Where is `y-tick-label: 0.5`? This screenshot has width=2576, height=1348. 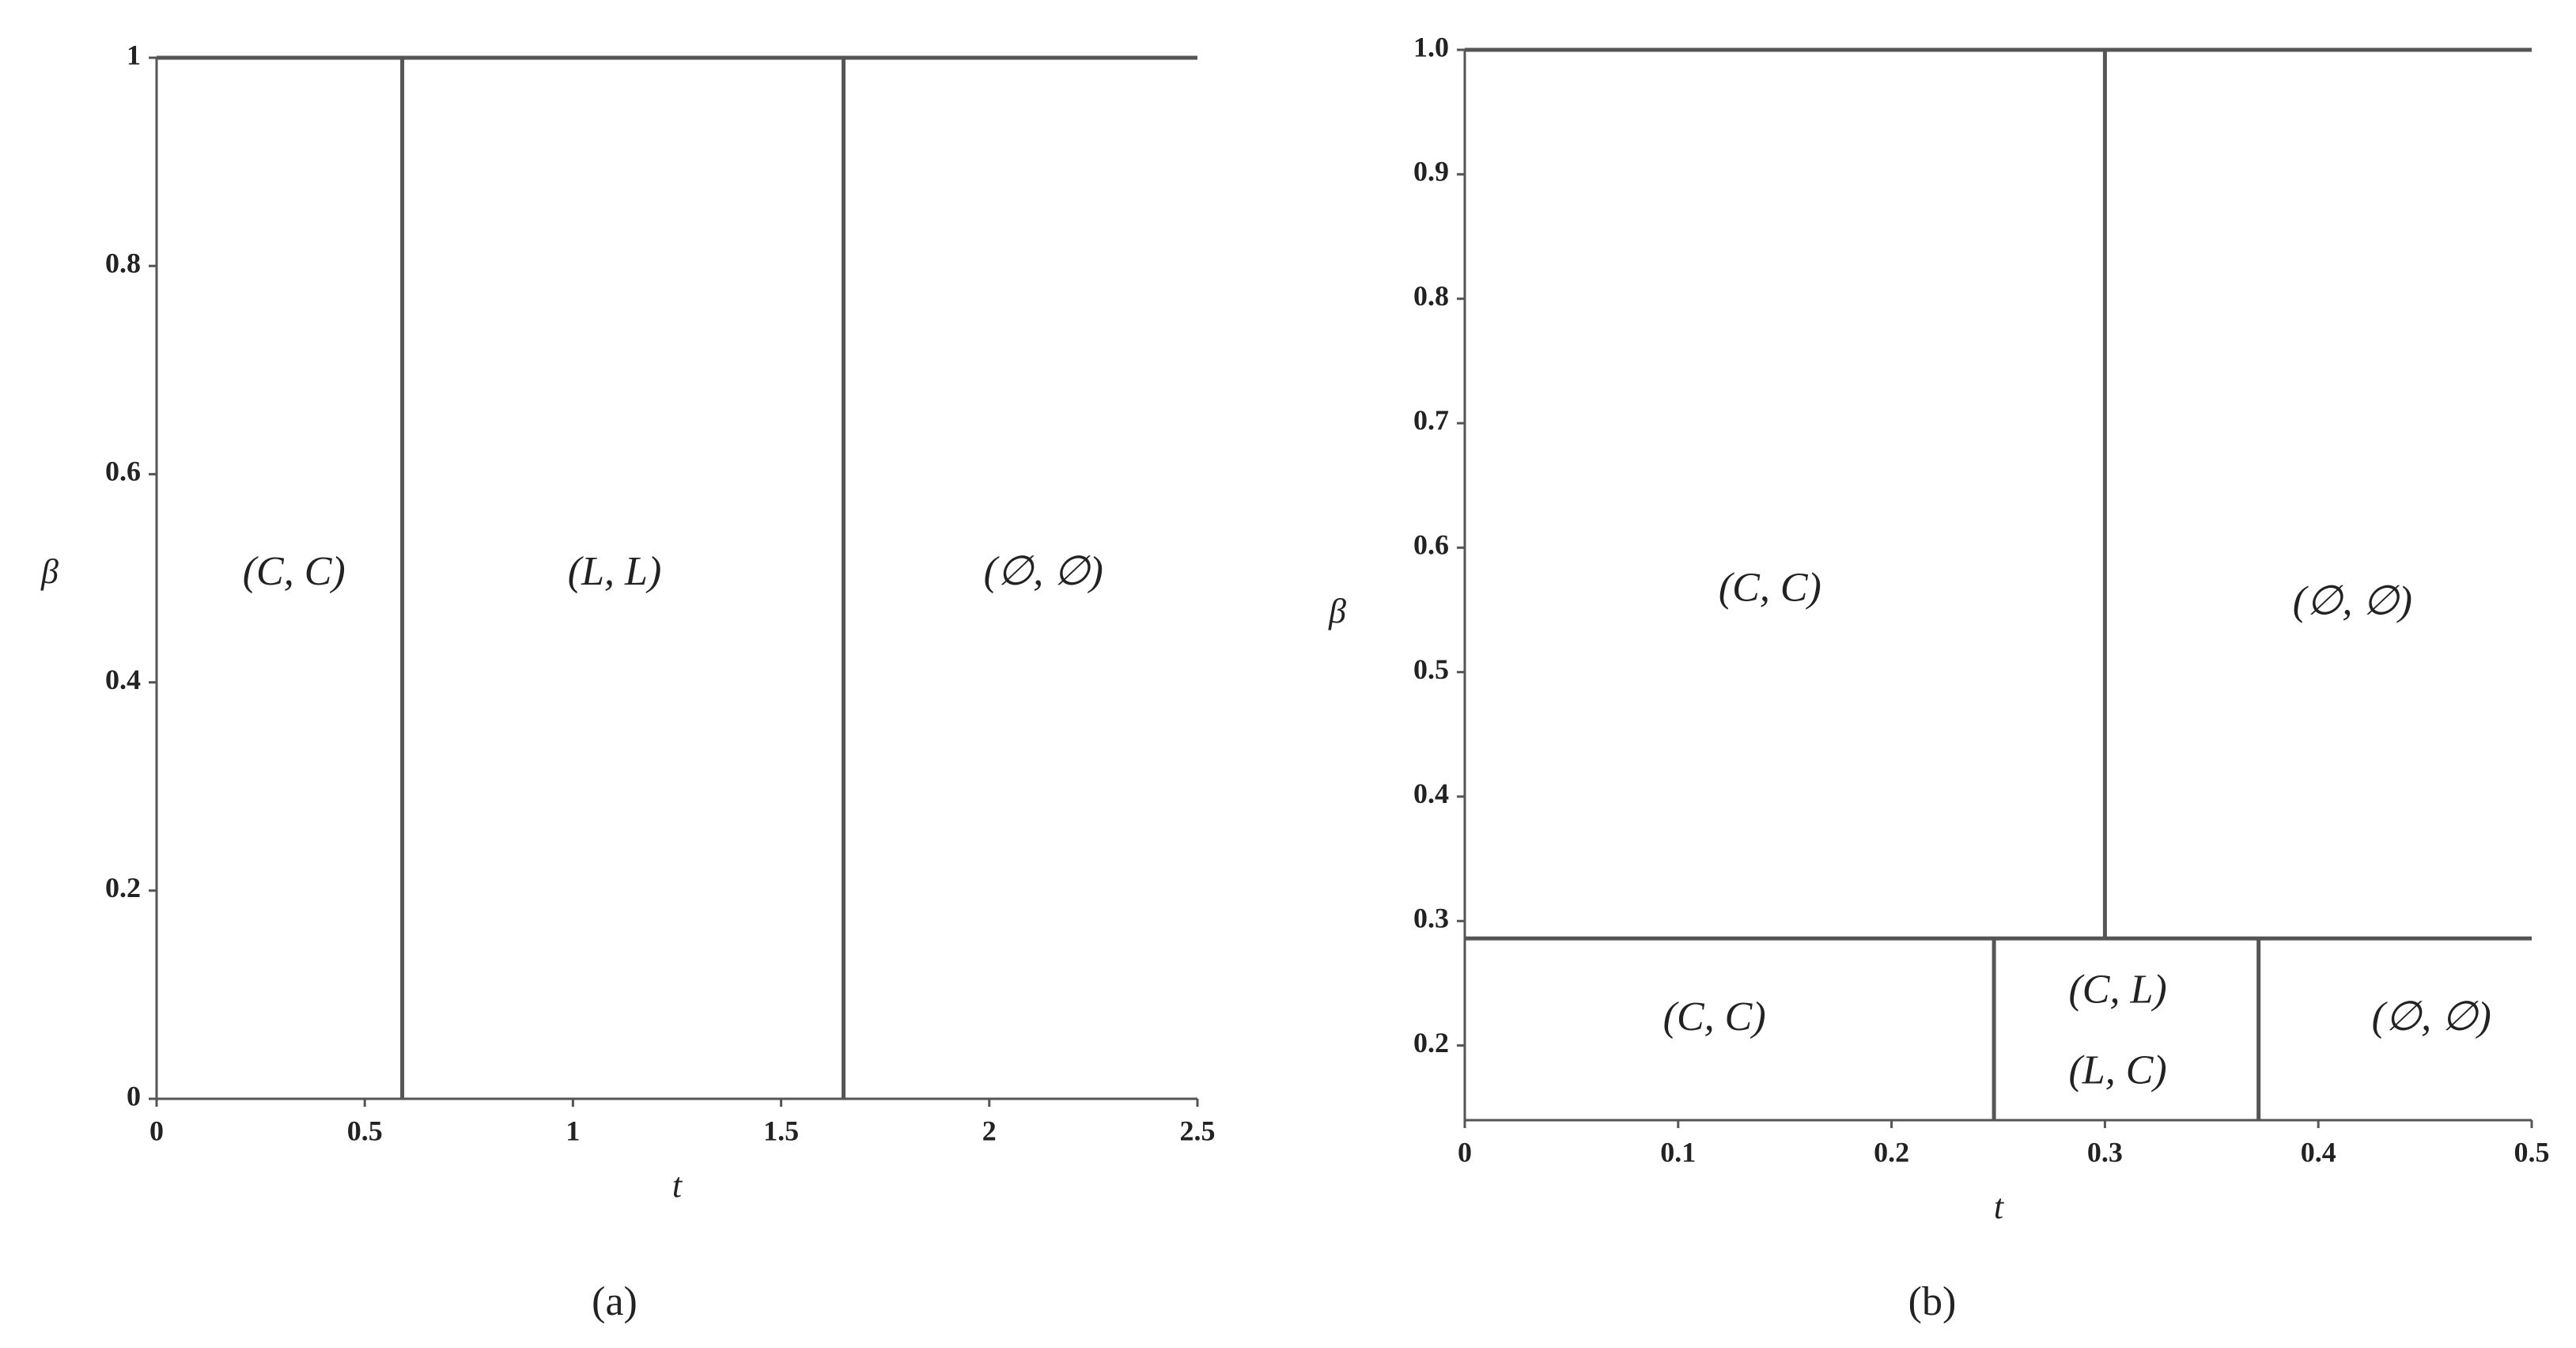
y-tick-label: 0.5 is located at coordinates (1431, 669).